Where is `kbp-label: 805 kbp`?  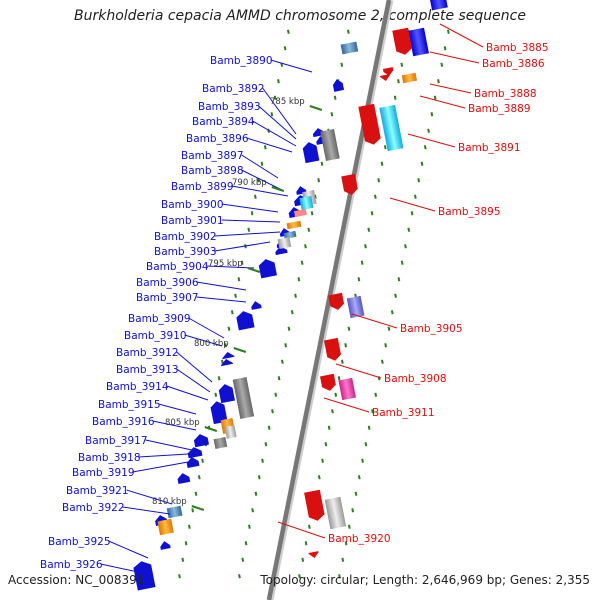
kbp-label: 805 kbp is located at coordinates (182, 423).